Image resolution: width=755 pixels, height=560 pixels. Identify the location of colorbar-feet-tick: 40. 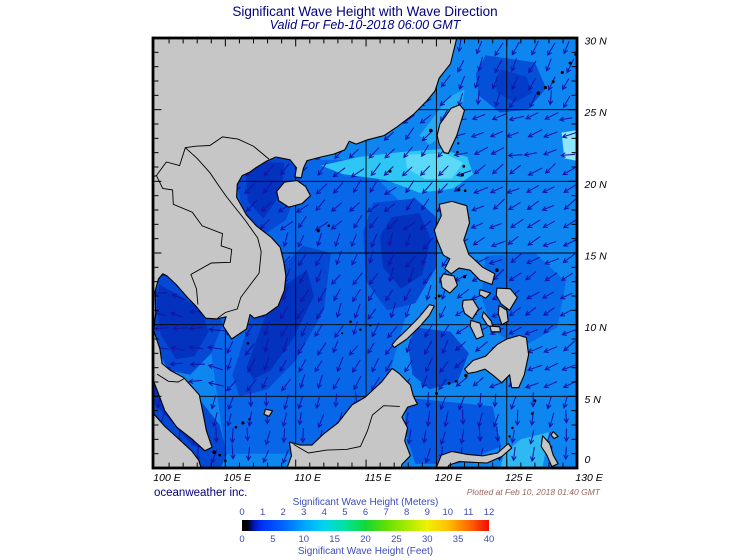
(489, 539).